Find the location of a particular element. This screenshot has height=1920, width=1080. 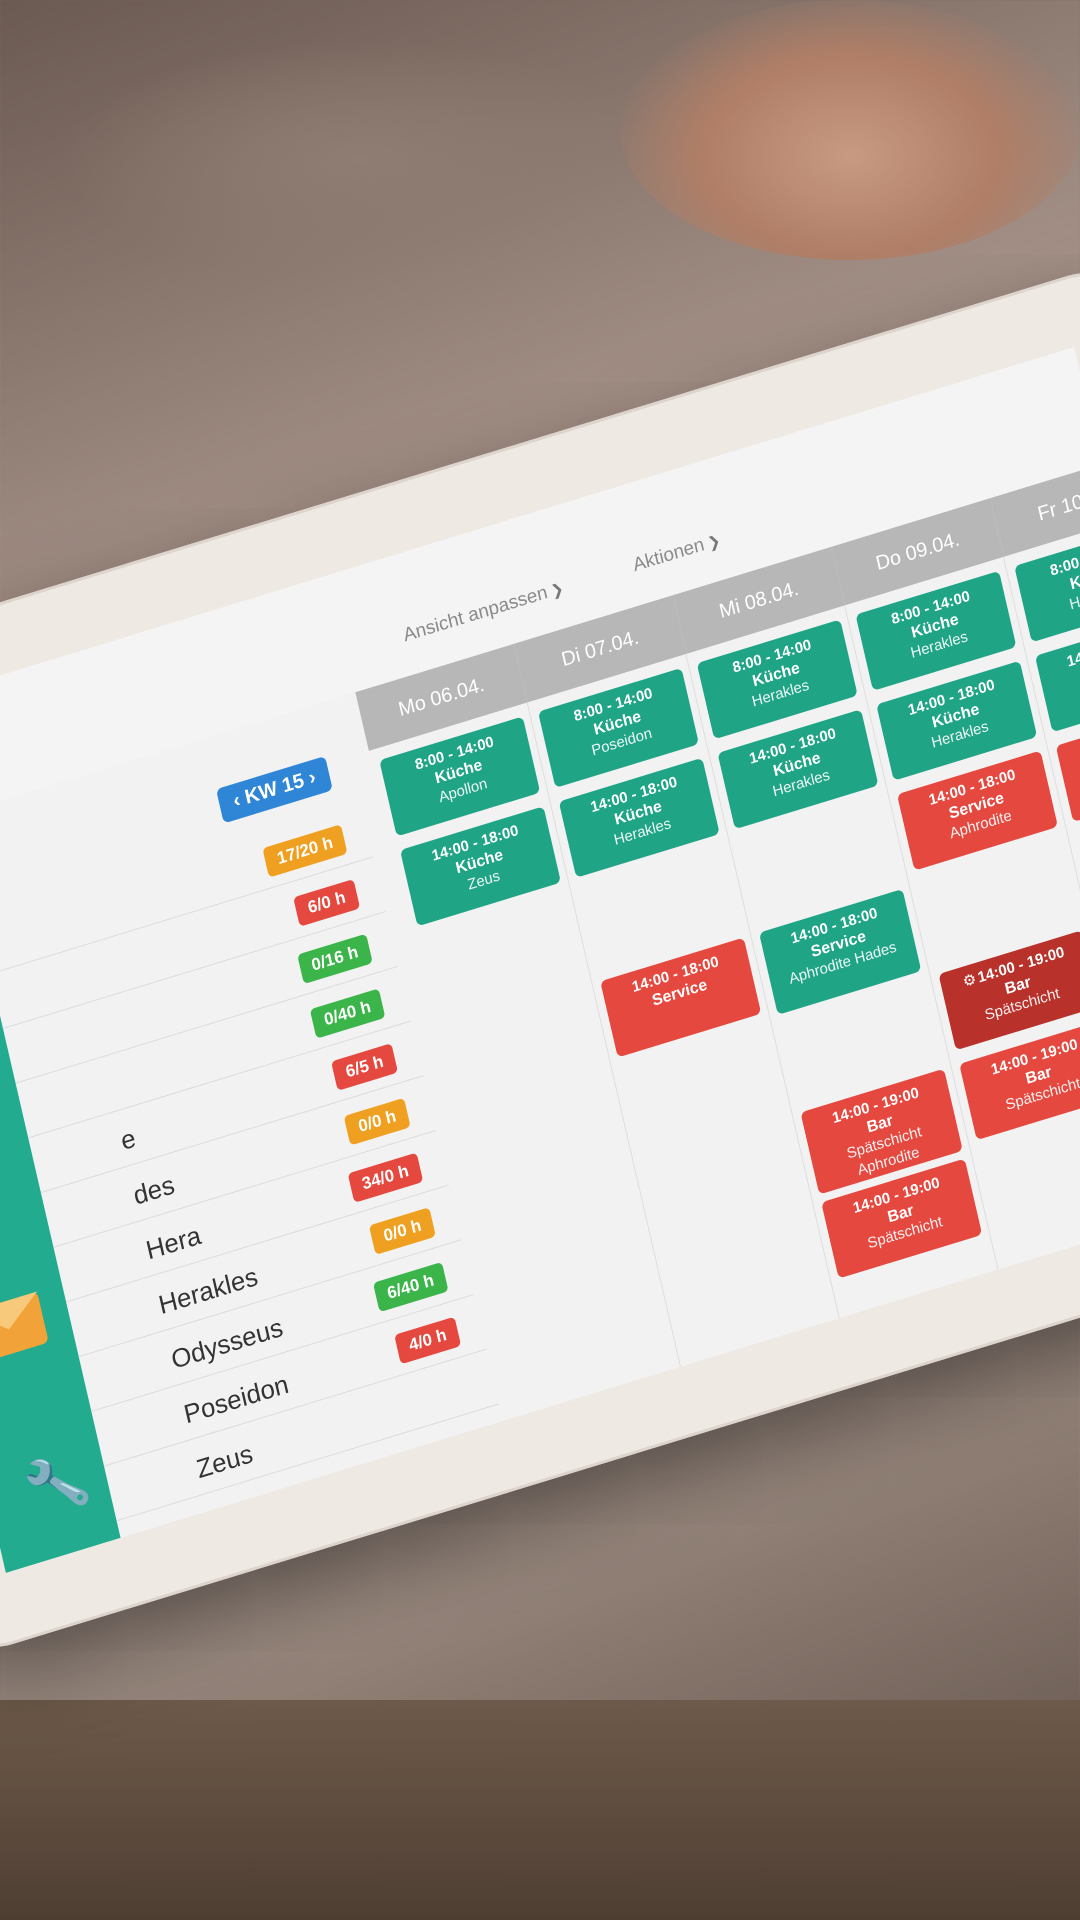

view-menu-label: Ansicht anpassen is located at coordinates (475, 614).